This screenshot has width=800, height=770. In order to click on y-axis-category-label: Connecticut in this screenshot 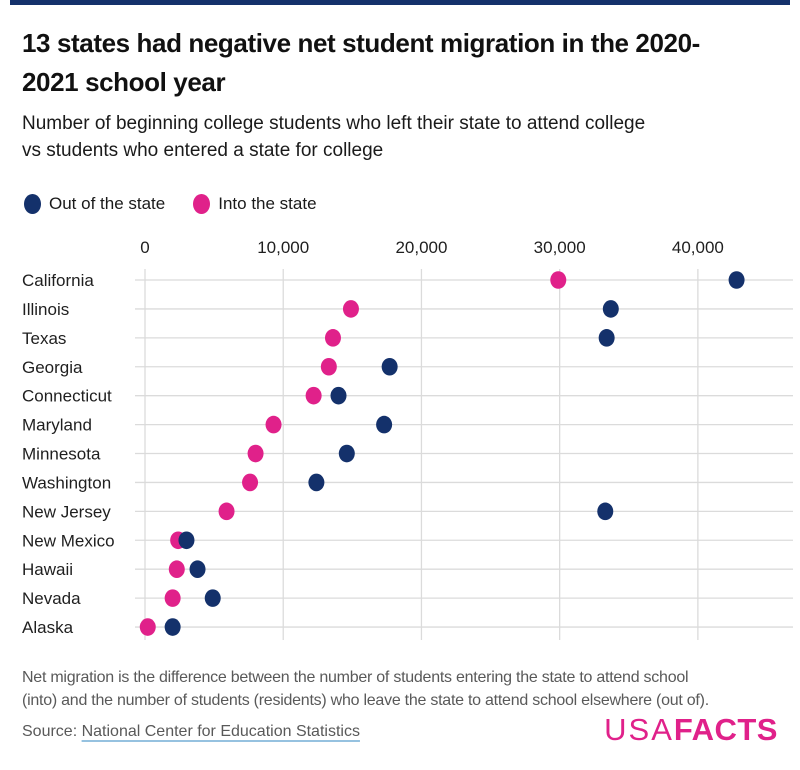, I will do `click(67, 396)`.